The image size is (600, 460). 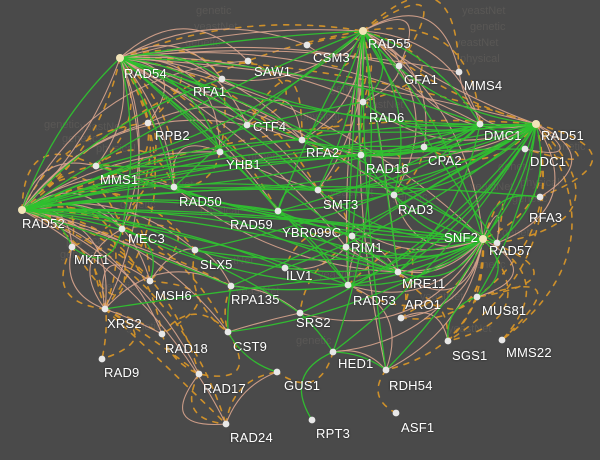 What do you see at coordinates (302, 140) in the screenshot?
I see `graph-node-rfa2` at bounding box center [302, 140].